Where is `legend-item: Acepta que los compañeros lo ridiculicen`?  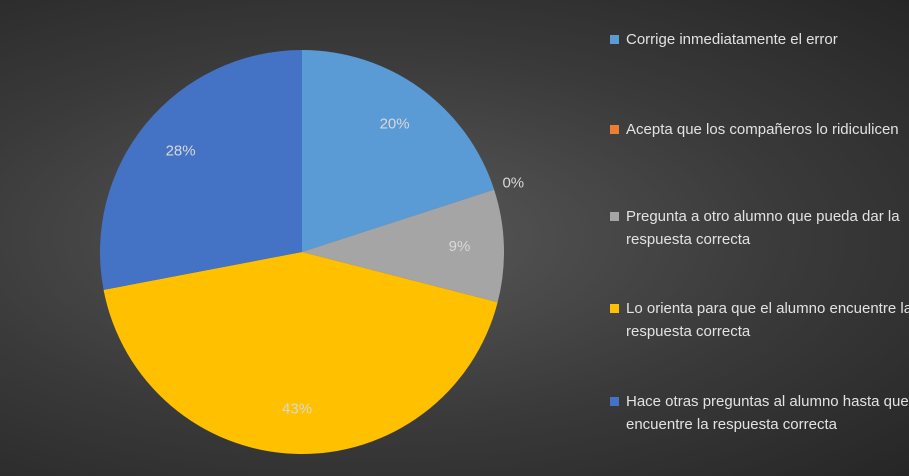
legend-item: Acepta que los compañeros lo ridiculicen is located at coordinates (759, 129).